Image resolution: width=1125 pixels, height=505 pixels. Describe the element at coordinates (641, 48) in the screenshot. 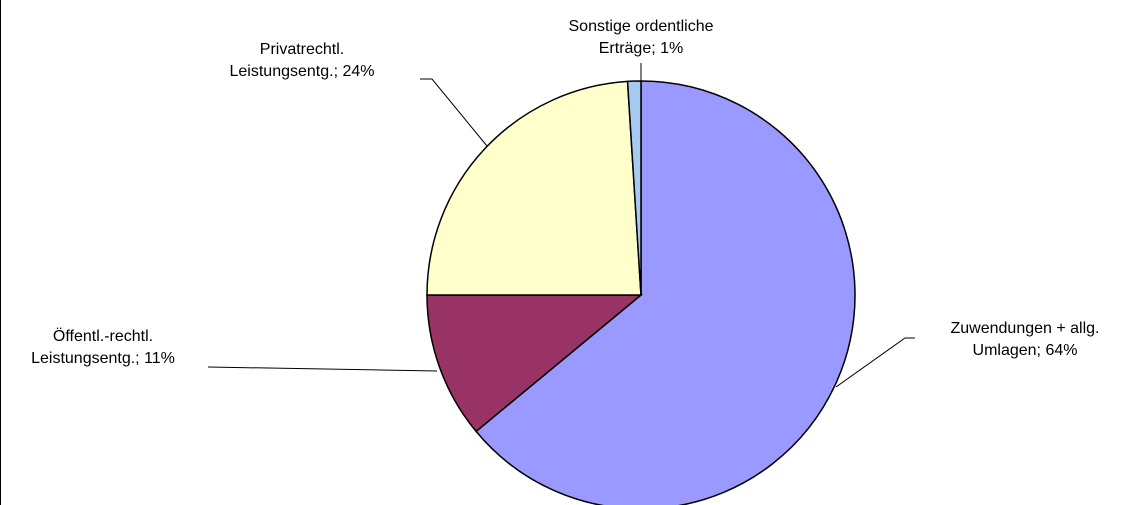

I see `data-label: Erträge; 1%` at that location.